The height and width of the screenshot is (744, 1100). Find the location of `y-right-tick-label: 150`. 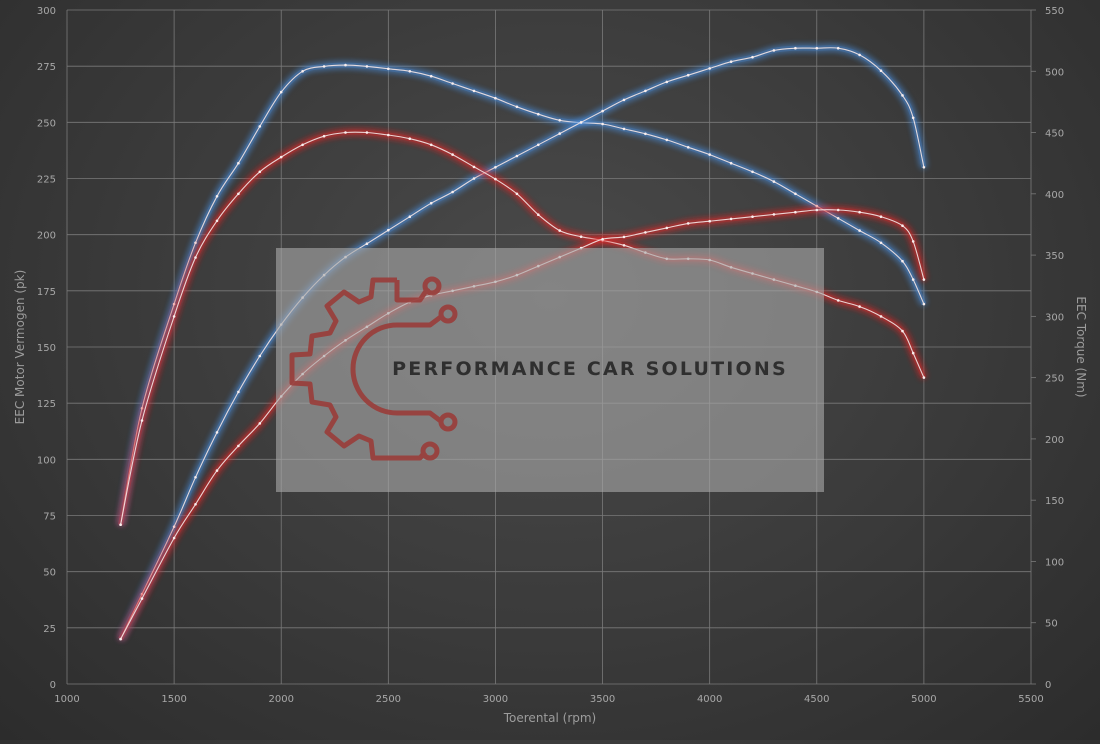

y-right-tick-label: 150 is located at coordinates (1054, 501).